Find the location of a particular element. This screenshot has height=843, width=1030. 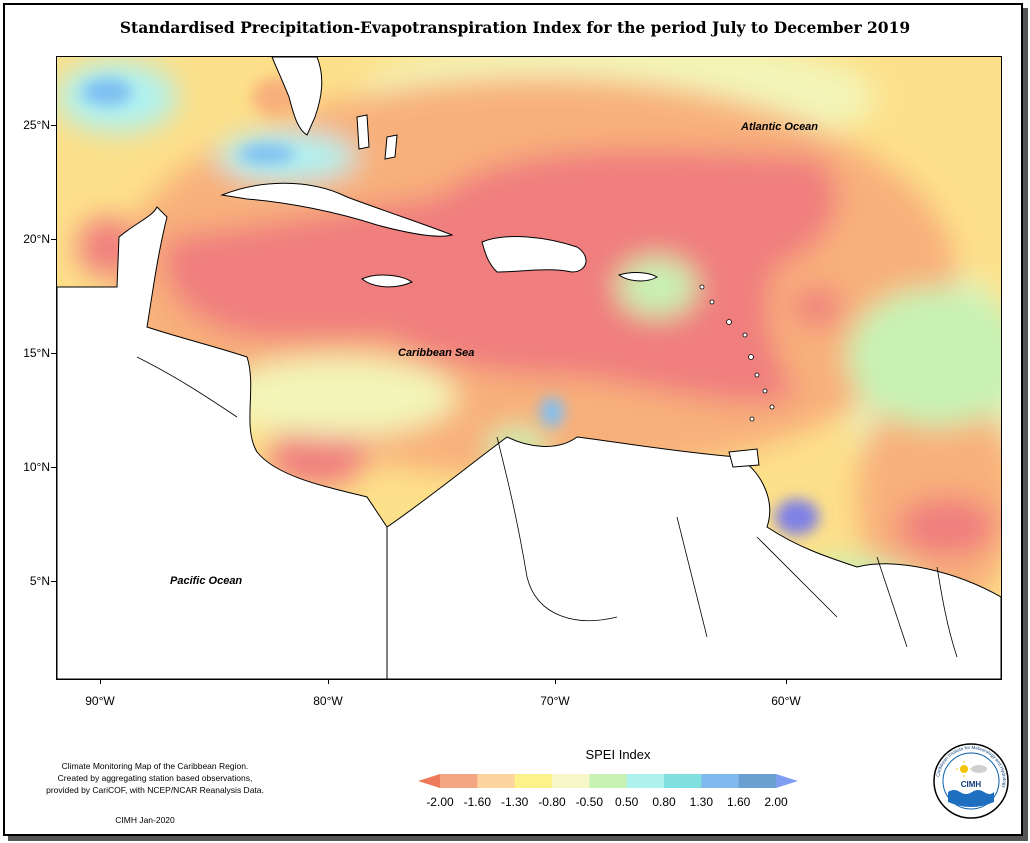

lesser-antilles is located at coordinates (737, 353).